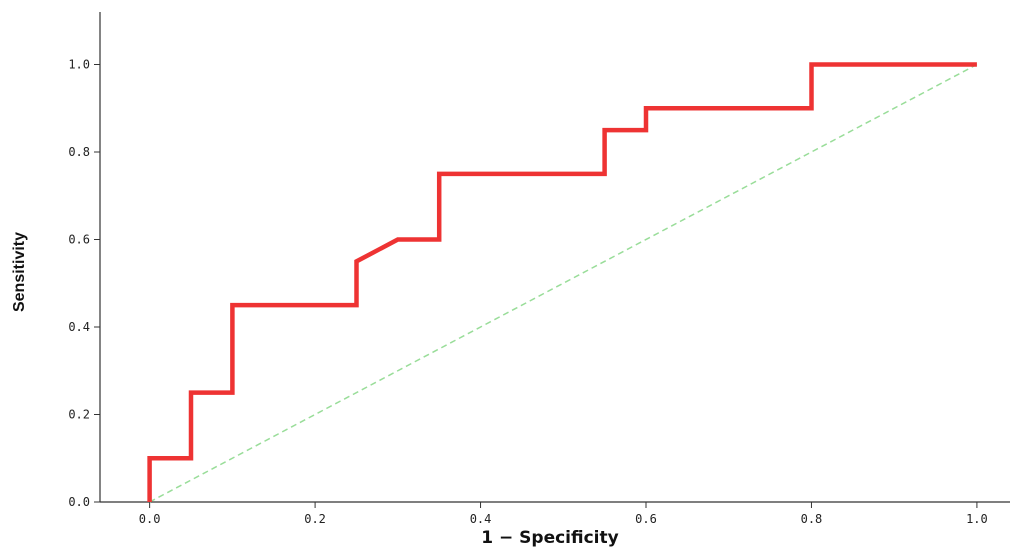 The image size is (1019, 549). I want to click on y-tick-label: 0.2, so click(79, 415).